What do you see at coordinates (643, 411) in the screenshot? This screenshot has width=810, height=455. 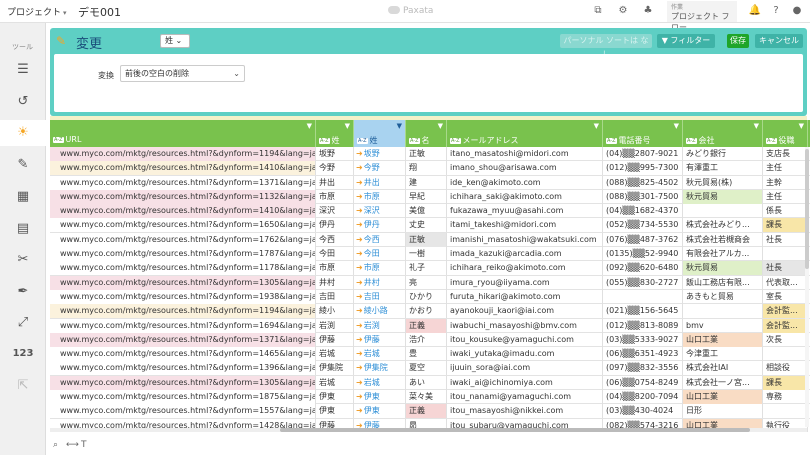 I see `phone-cell: (03)▒▒430-4024` at bounding box center [643, 411].